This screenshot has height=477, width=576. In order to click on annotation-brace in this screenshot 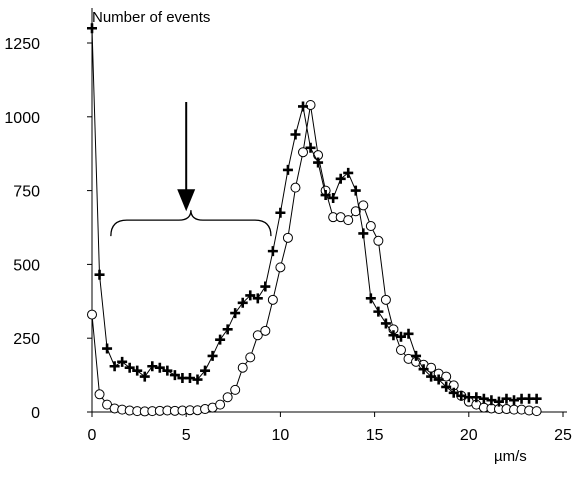, I will do `click(191, 223)`.